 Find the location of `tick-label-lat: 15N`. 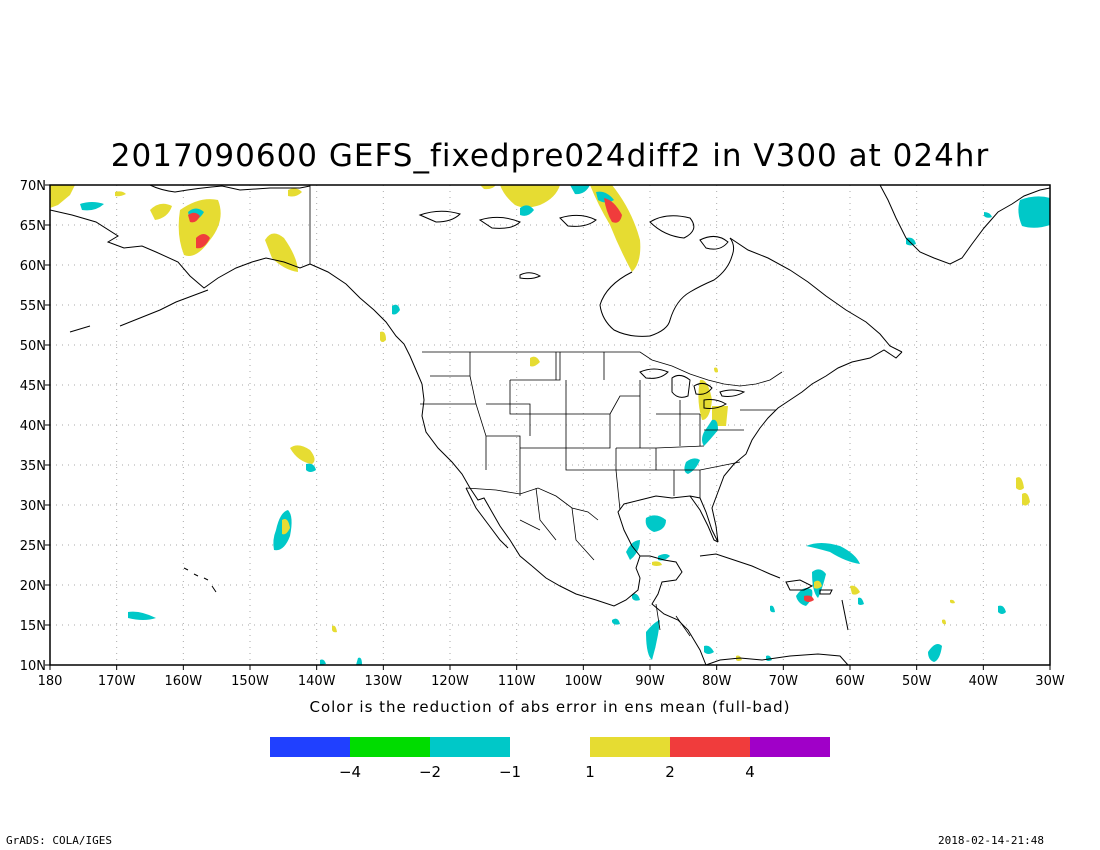

tick-label-lat: 15N is located at coordinates (33, 626).